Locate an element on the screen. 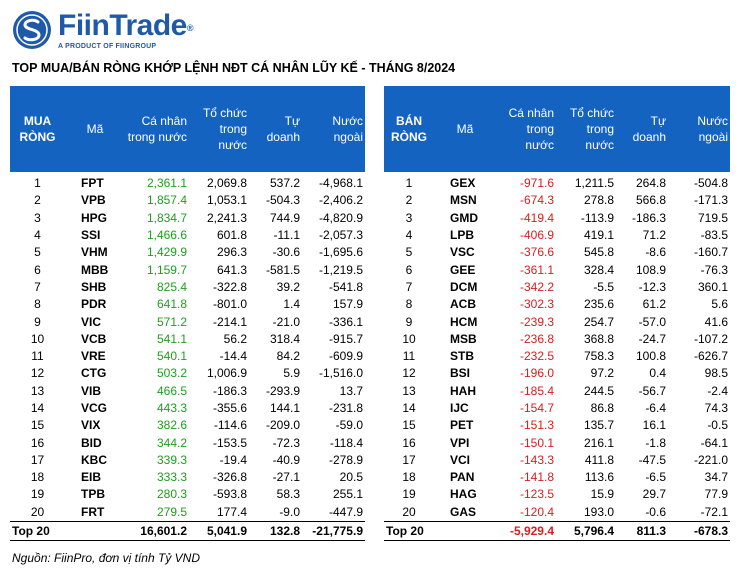  individual-value: 344.2 is located at coordinates (171, 442).